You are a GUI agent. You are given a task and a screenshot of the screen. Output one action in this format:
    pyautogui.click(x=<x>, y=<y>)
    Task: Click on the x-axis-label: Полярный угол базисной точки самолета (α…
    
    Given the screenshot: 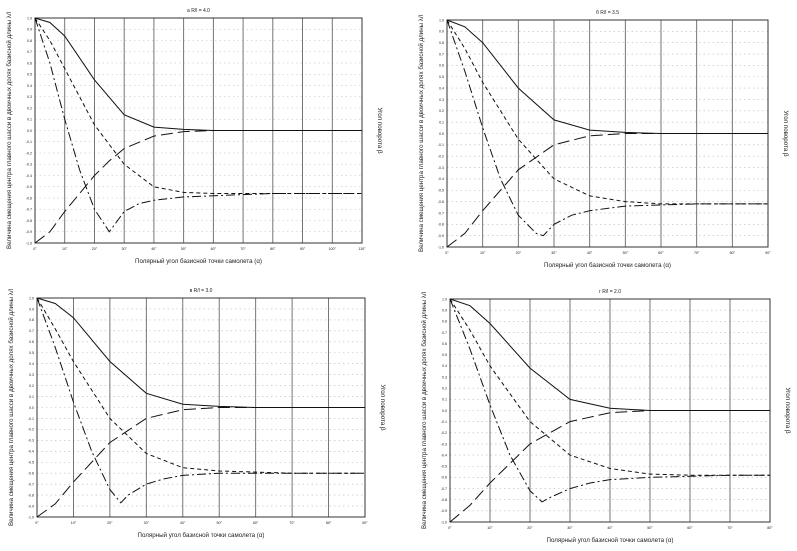 What is the action you would take?
    pyautogui.click(x=198, y=261)
    